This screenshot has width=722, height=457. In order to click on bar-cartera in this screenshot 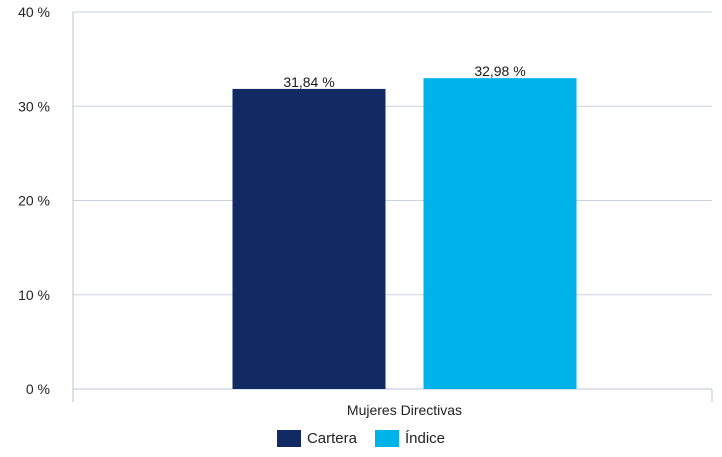, I will do `click(309, 239)`.